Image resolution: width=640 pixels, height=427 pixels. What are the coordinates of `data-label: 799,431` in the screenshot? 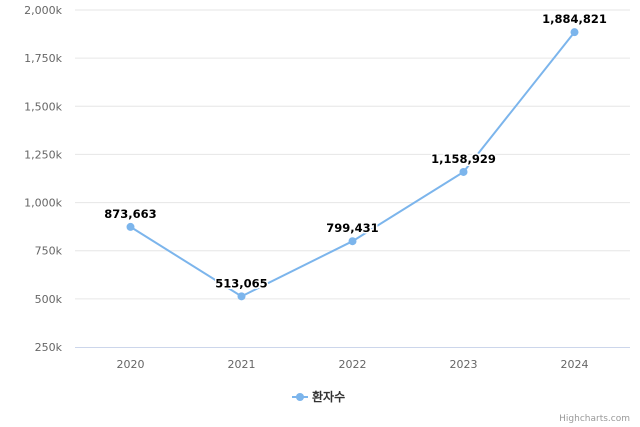 It's located at (352, 228).